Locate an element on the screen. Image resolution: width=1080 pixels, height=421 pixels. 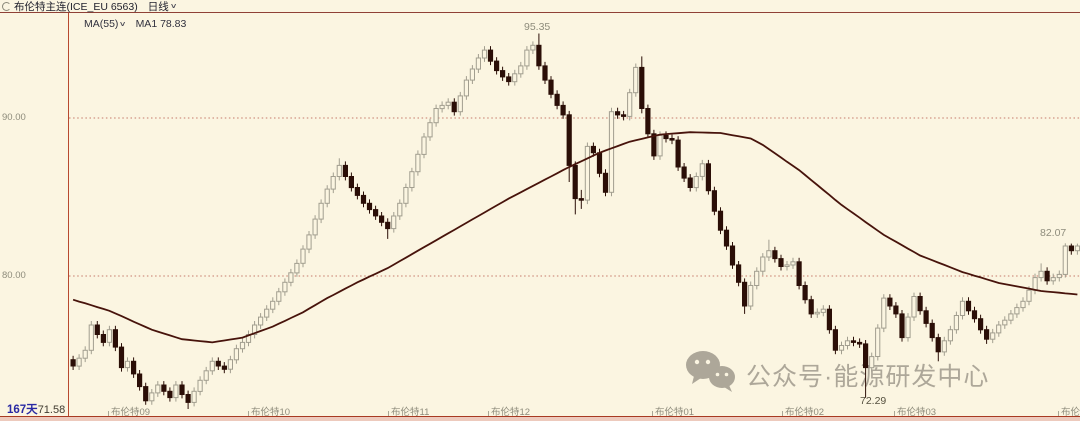
x-axis-label: 布伦特03 is located at coordinates (915, 411).